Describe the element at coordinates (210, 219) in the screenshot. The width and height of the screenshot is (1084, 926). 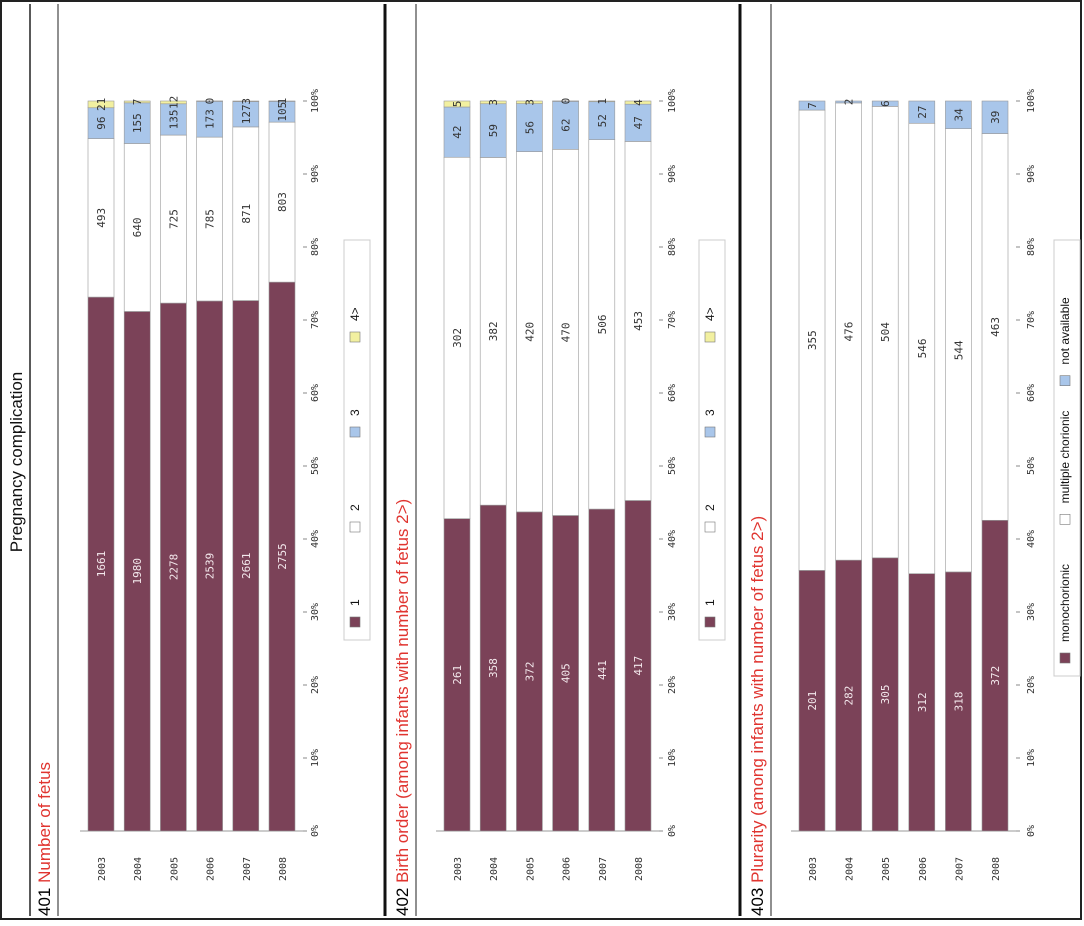
I see `bar-label: 785` at that location.